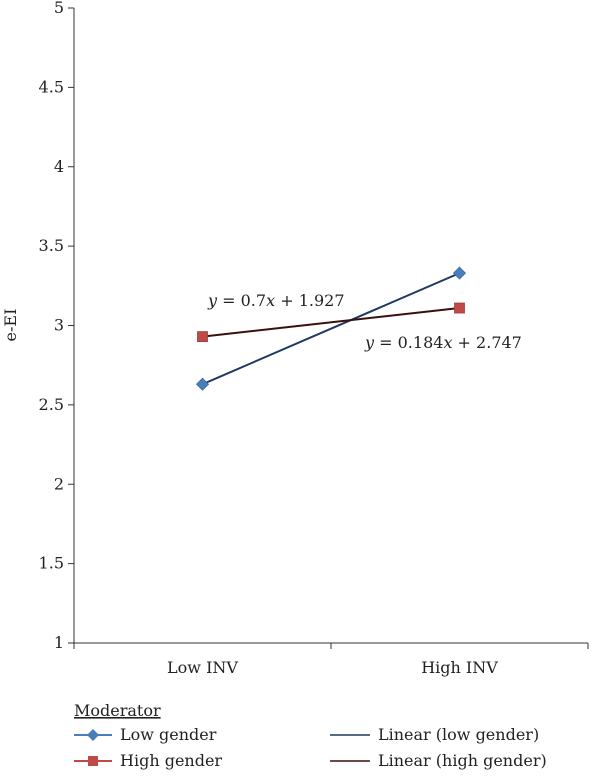 The image size is (600, 777). What do you see at coordinates (59, 483) in the screenshot?
I see `y-tick-label: 2` at bounding box center [59, 483].